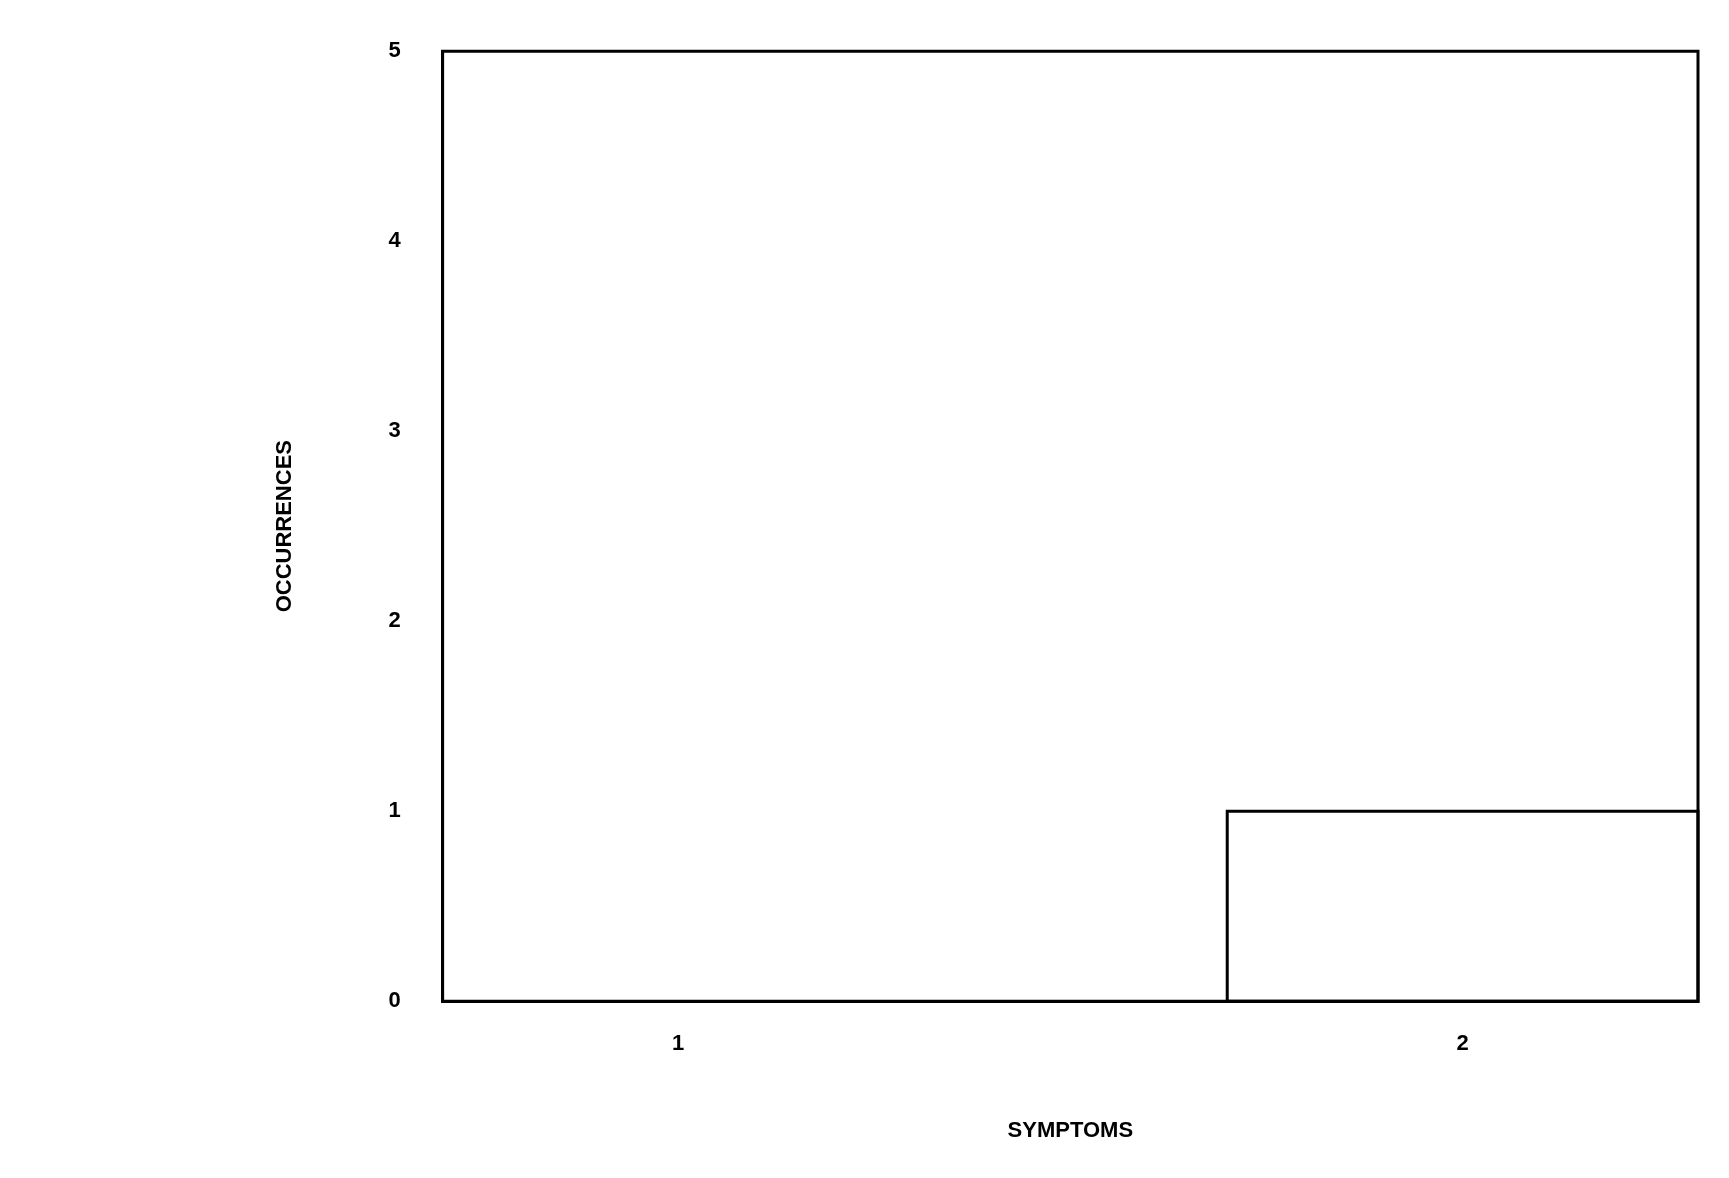 This screenshot has width=1729, height=1178. What do you see at coordinates (394, 50) in the screenshot?
I see `y-tick-label: 5` at bounding box center [394, 50].